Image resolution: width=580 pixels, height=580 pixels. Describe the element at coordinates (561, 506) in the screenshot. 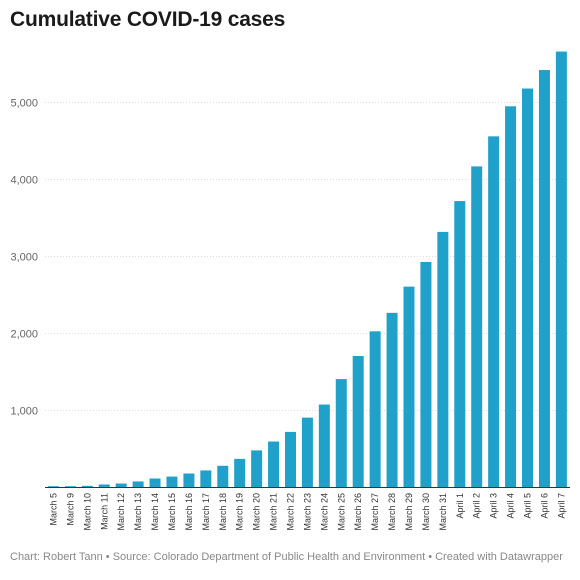

I see `x-tick-label: April 7` at that location.